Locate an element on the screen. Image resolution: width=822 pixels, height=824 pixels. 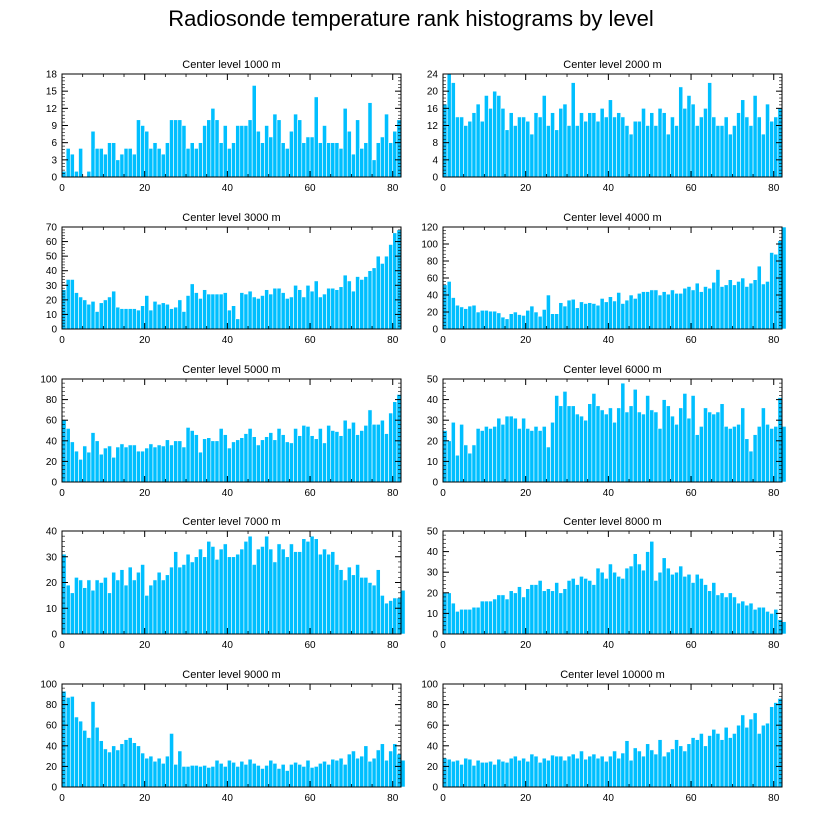
y-tick-label: 20 is located at coordinates (433, 92).